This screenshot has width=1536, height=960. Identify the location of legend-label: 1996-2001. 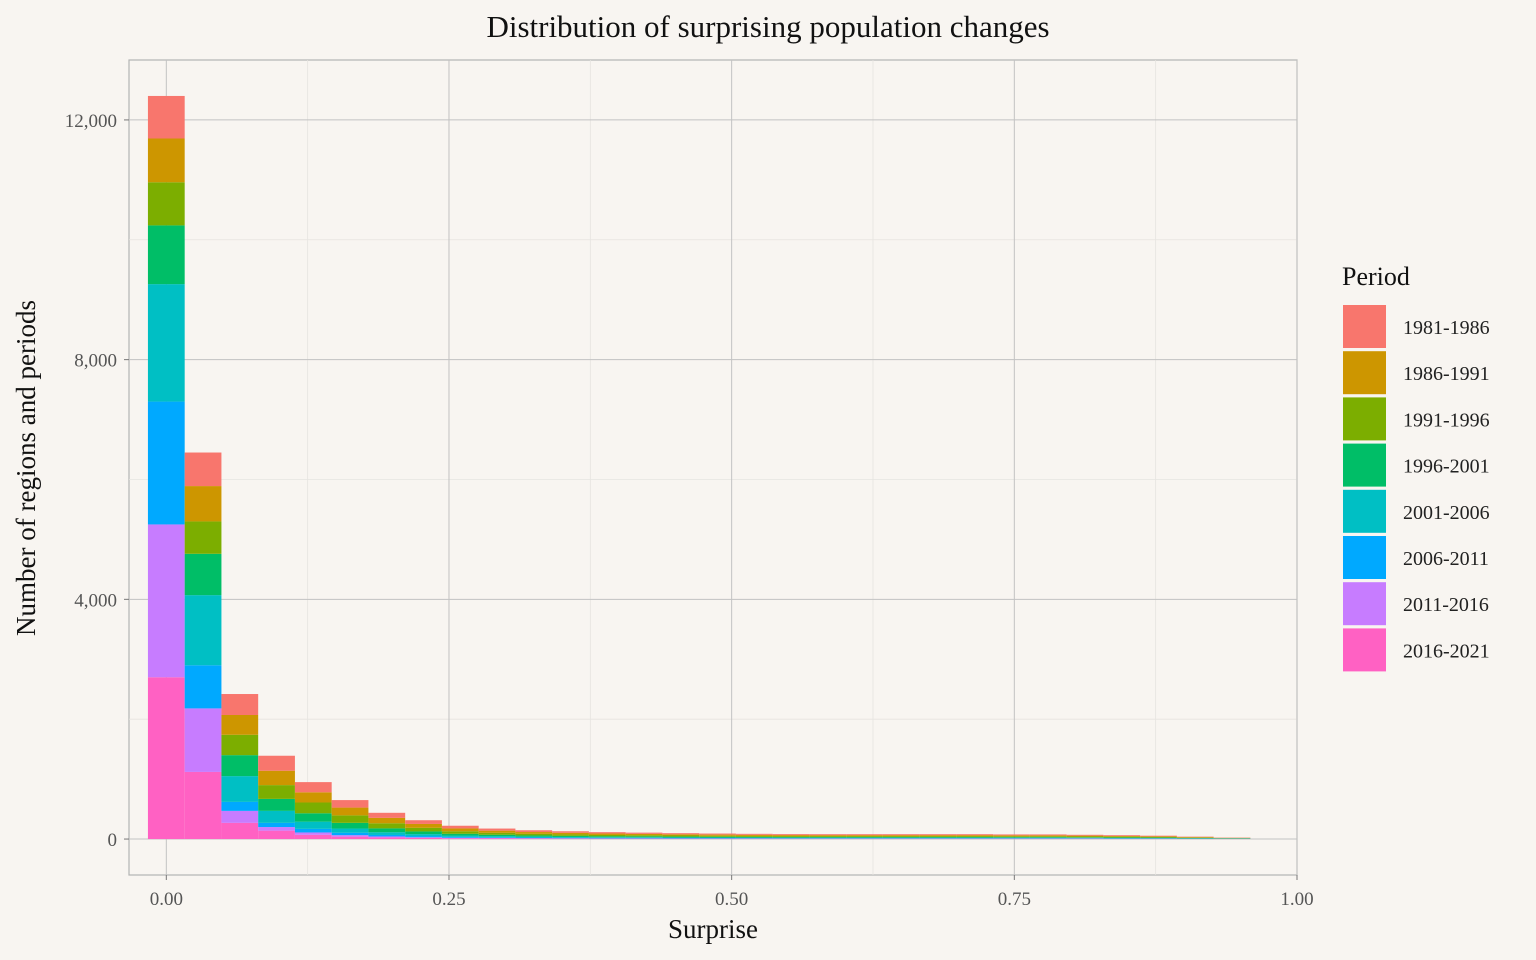
(1446, 467).